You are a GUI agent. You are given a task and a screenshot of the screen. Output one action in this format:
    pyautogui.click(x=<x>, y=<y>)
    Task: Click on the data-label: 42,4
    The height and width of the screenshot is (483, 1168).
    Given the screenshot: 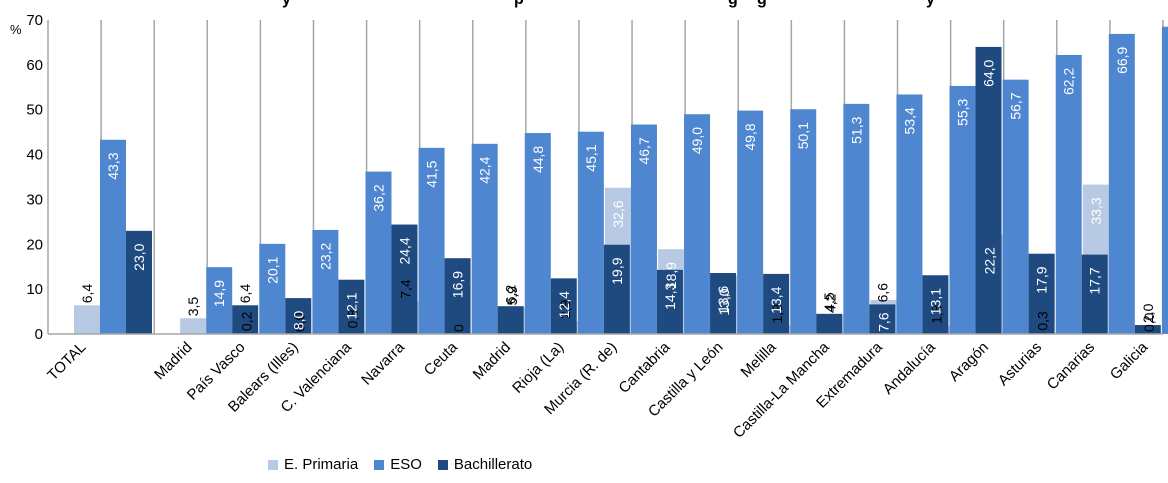 What is the action you would take?
    pyautogui.click(x=485, y=169)
    